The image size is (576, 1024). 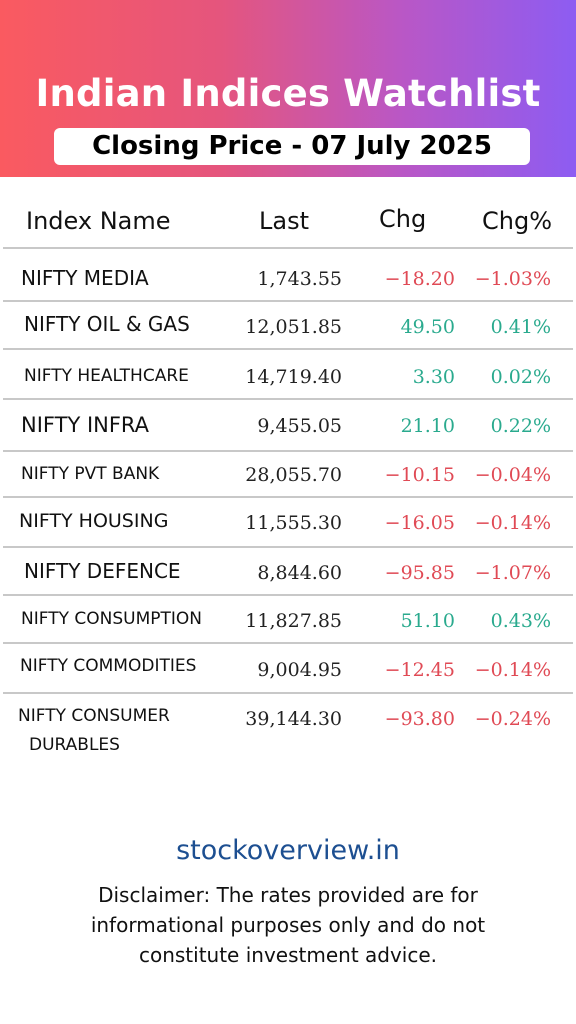 I want to click on change-value: −18.20, so click(x=419, y=279).